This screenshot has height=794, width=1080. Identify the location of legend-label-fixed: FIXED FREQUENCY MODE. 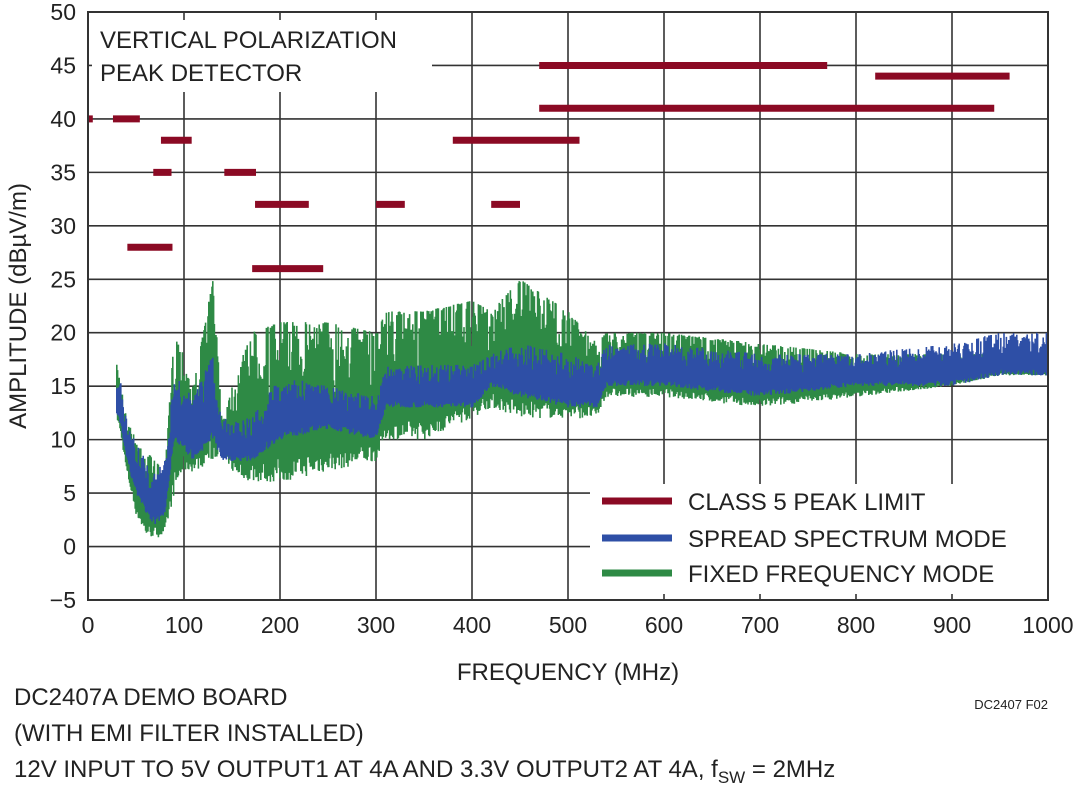
(841, 574).